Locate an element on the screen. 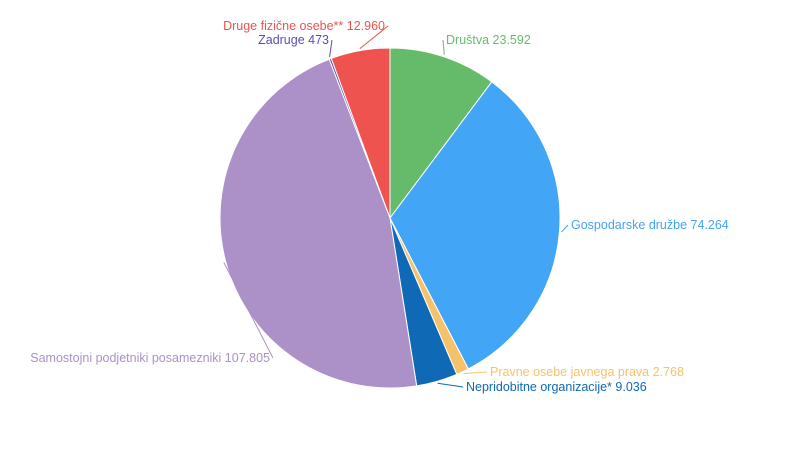 Image resolution: width=806 pixels, height=456 pixels. pie-slice-gospodarske-druzbe is located at coordinates (475, 225).